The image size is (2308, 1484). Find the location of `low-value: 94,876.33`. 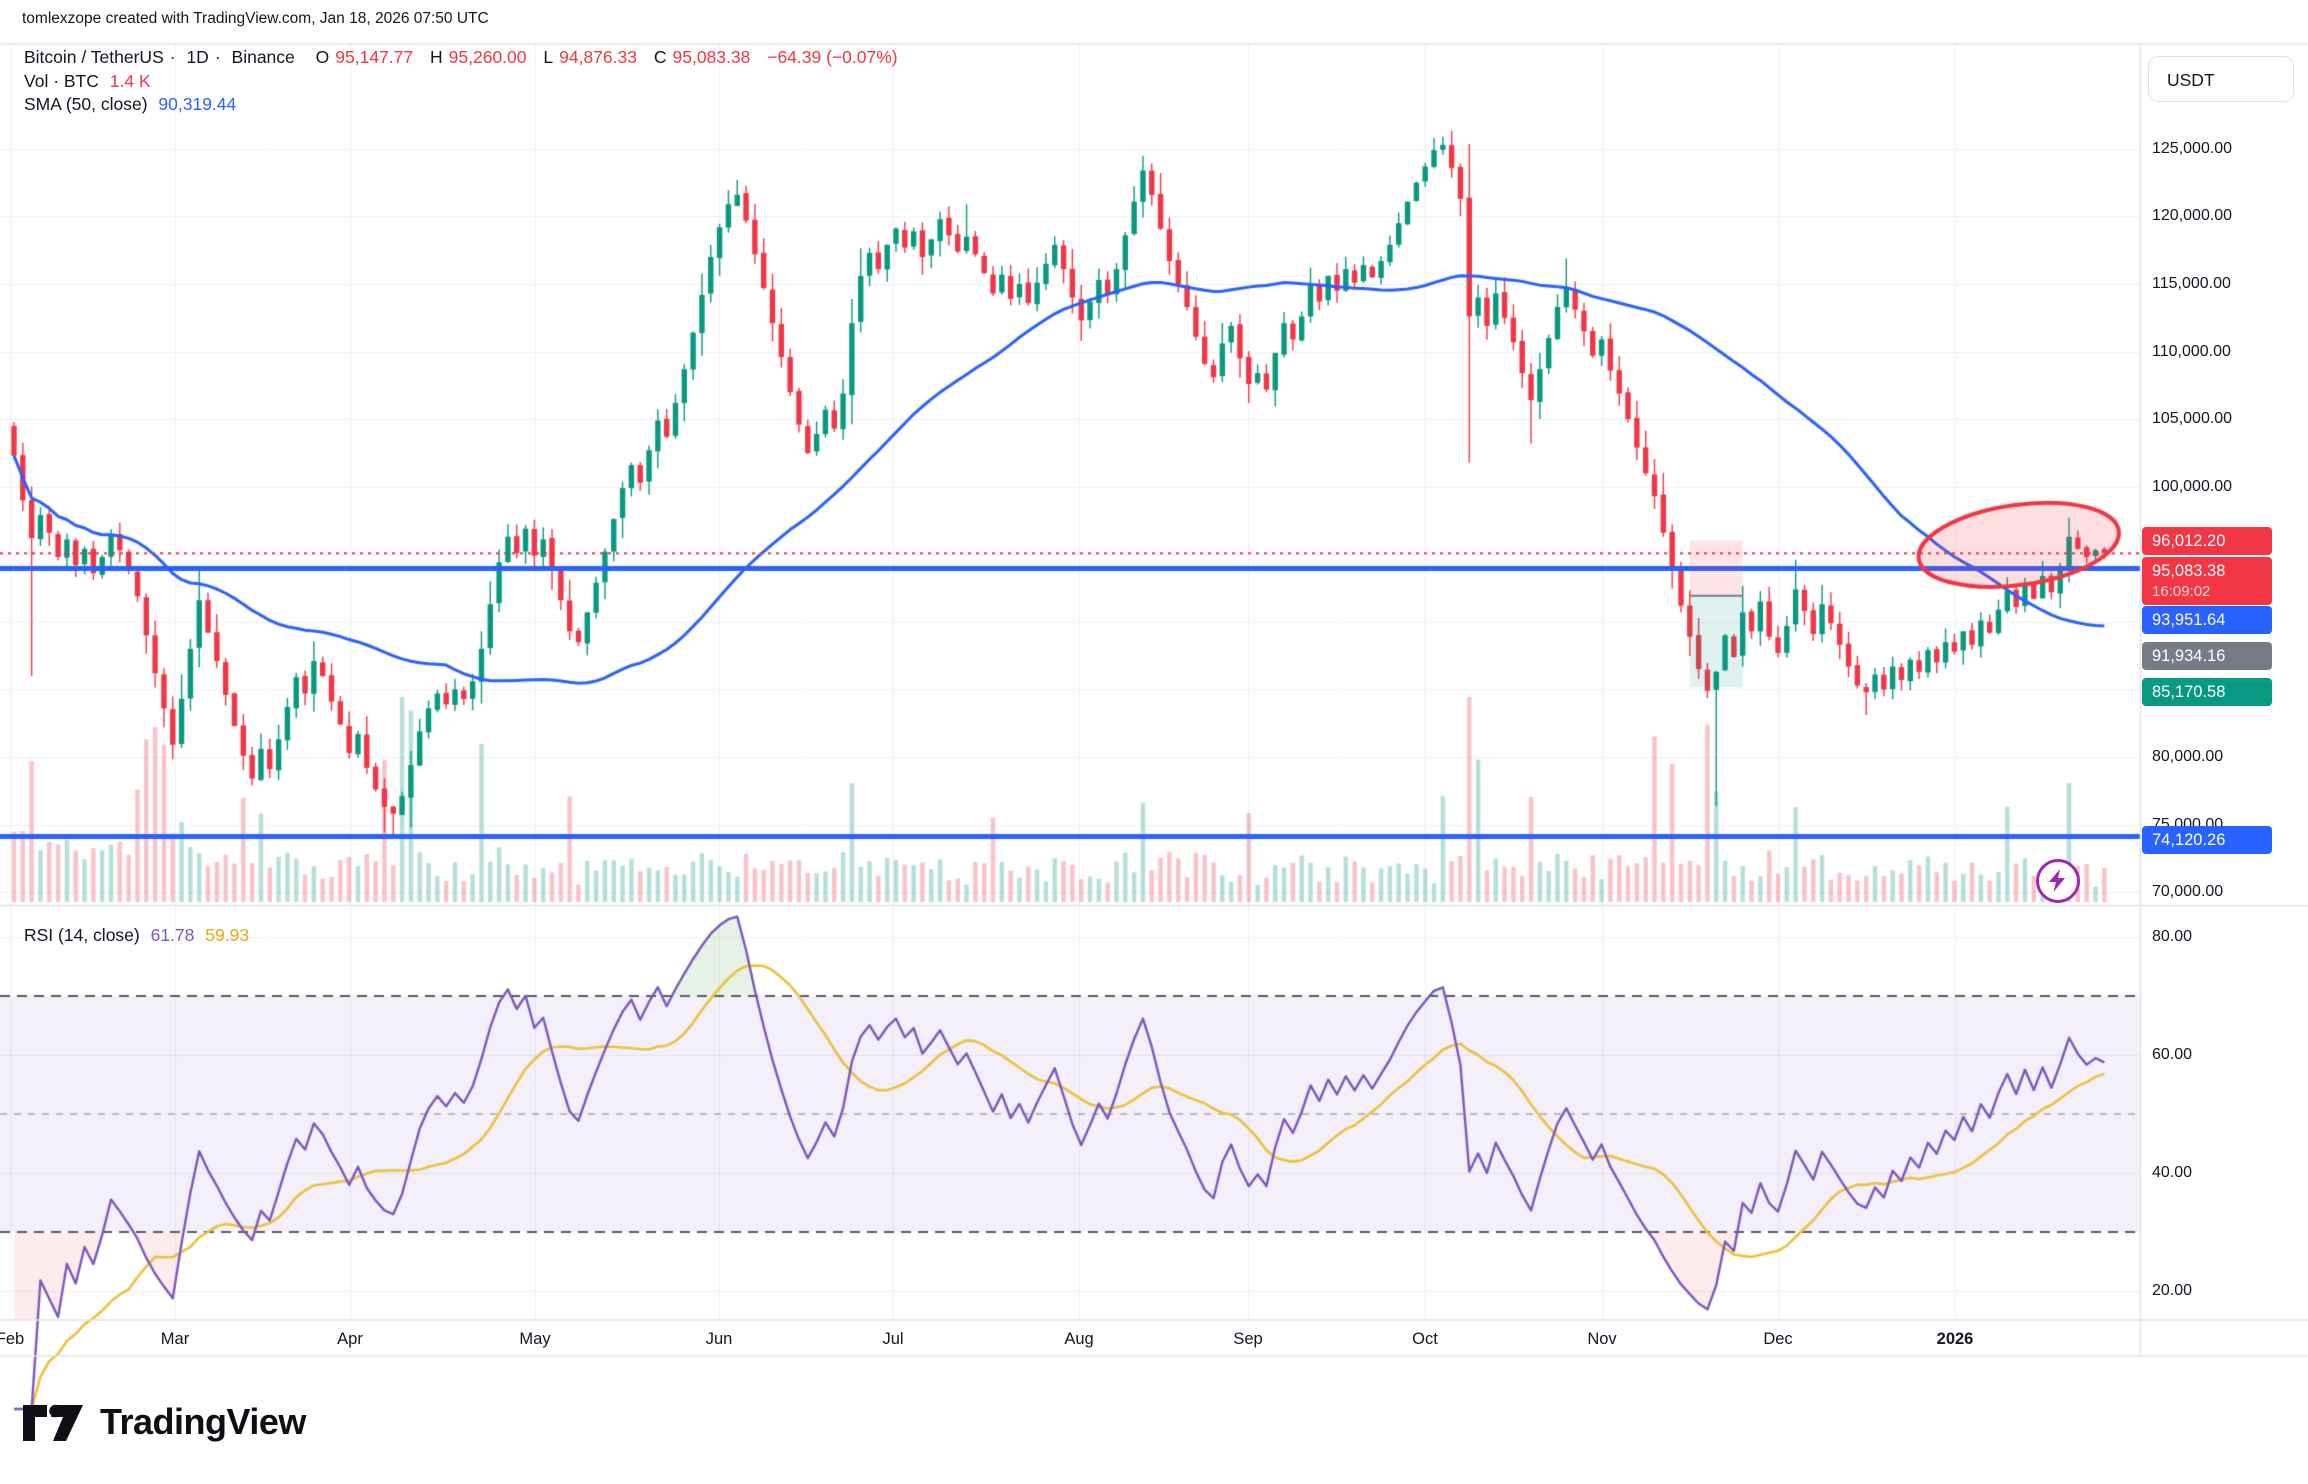

low-value: 94,876.33 is located at coordinates (598, 57).